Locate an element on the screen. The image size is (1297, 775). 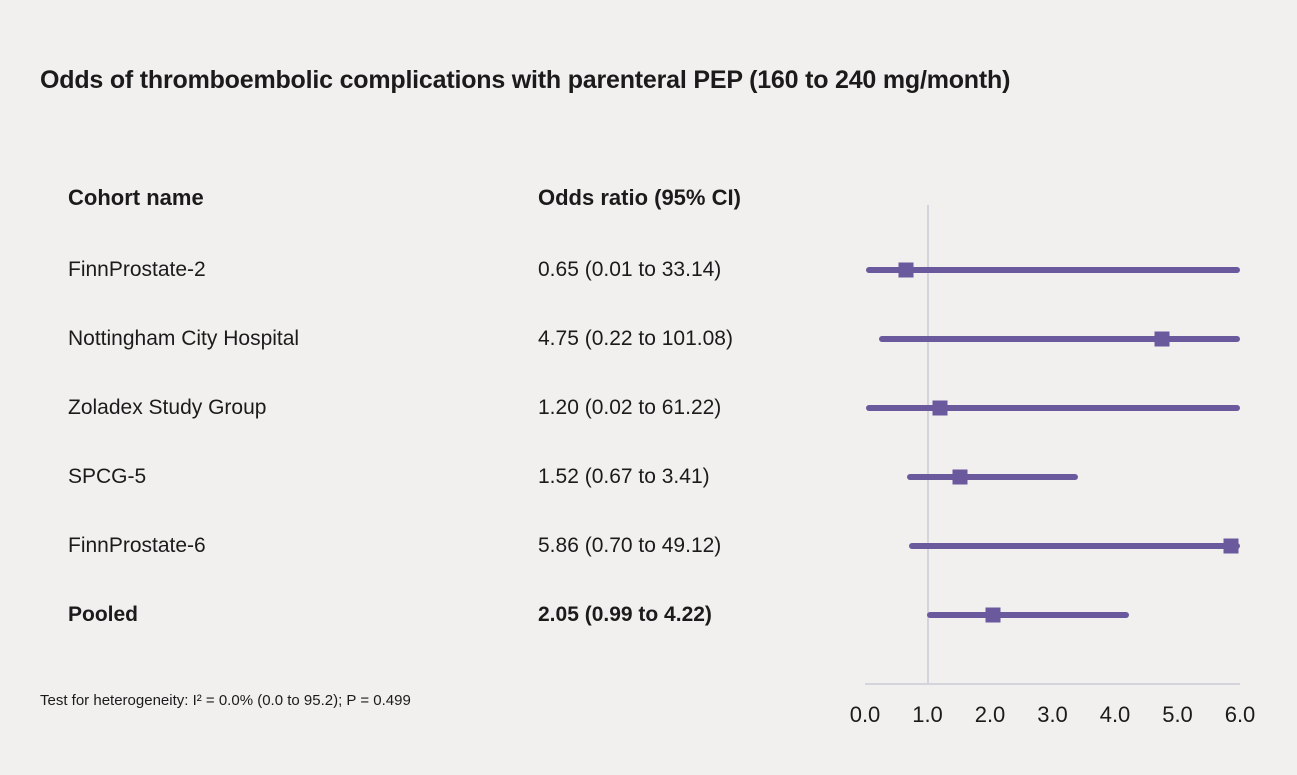
forest-row: FinnProstate-6 5.86 (0.70 to 49.12) is located at coordinates (648, 545).